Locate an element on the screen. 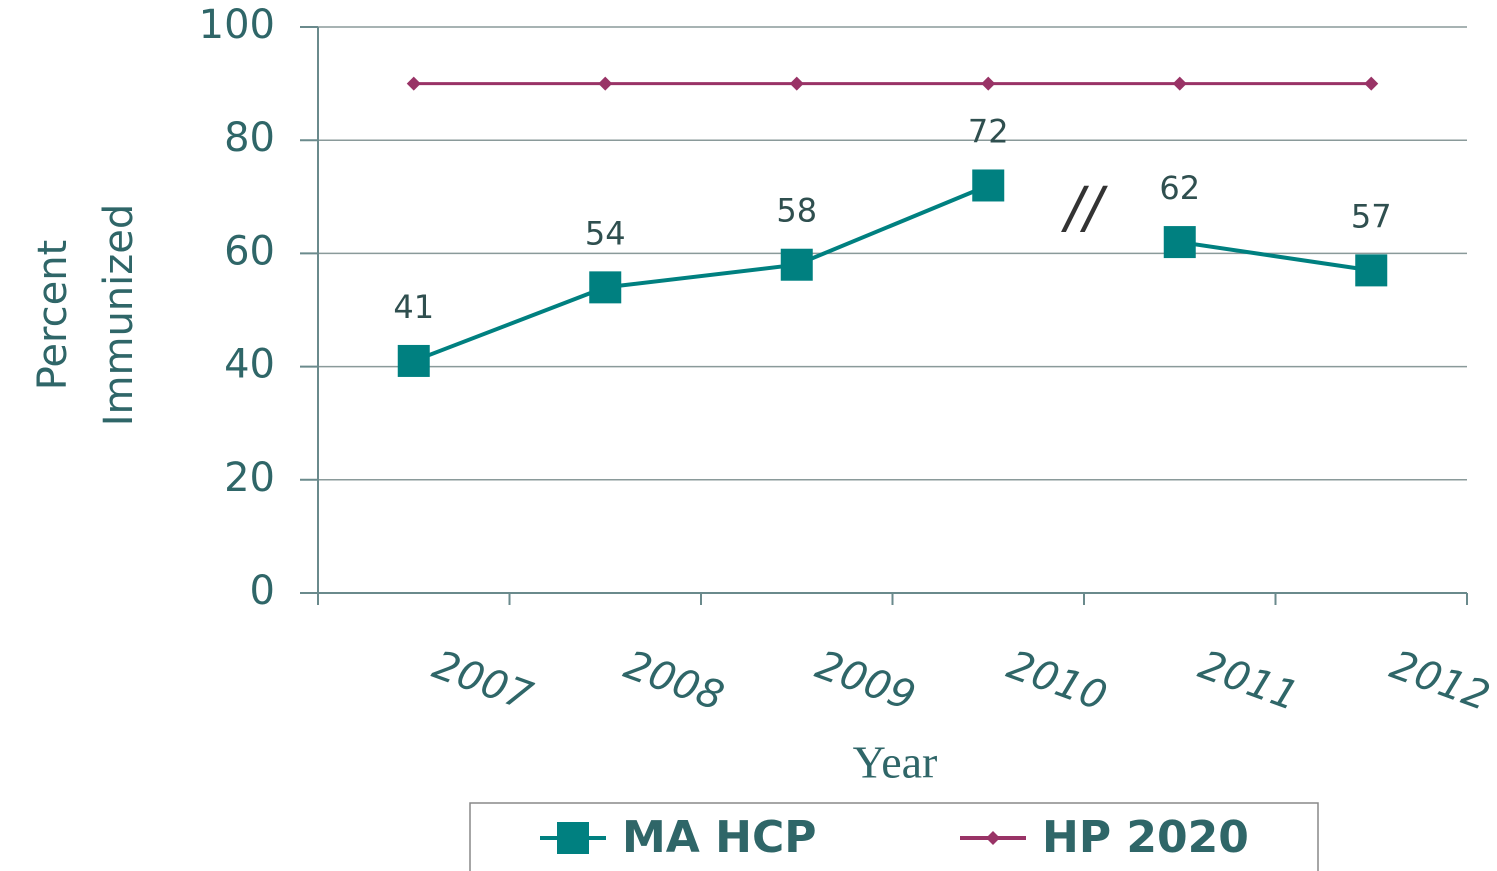 This screenshot has height=871, width=1497. data-label: 58 is located at coordinates (796, 211).